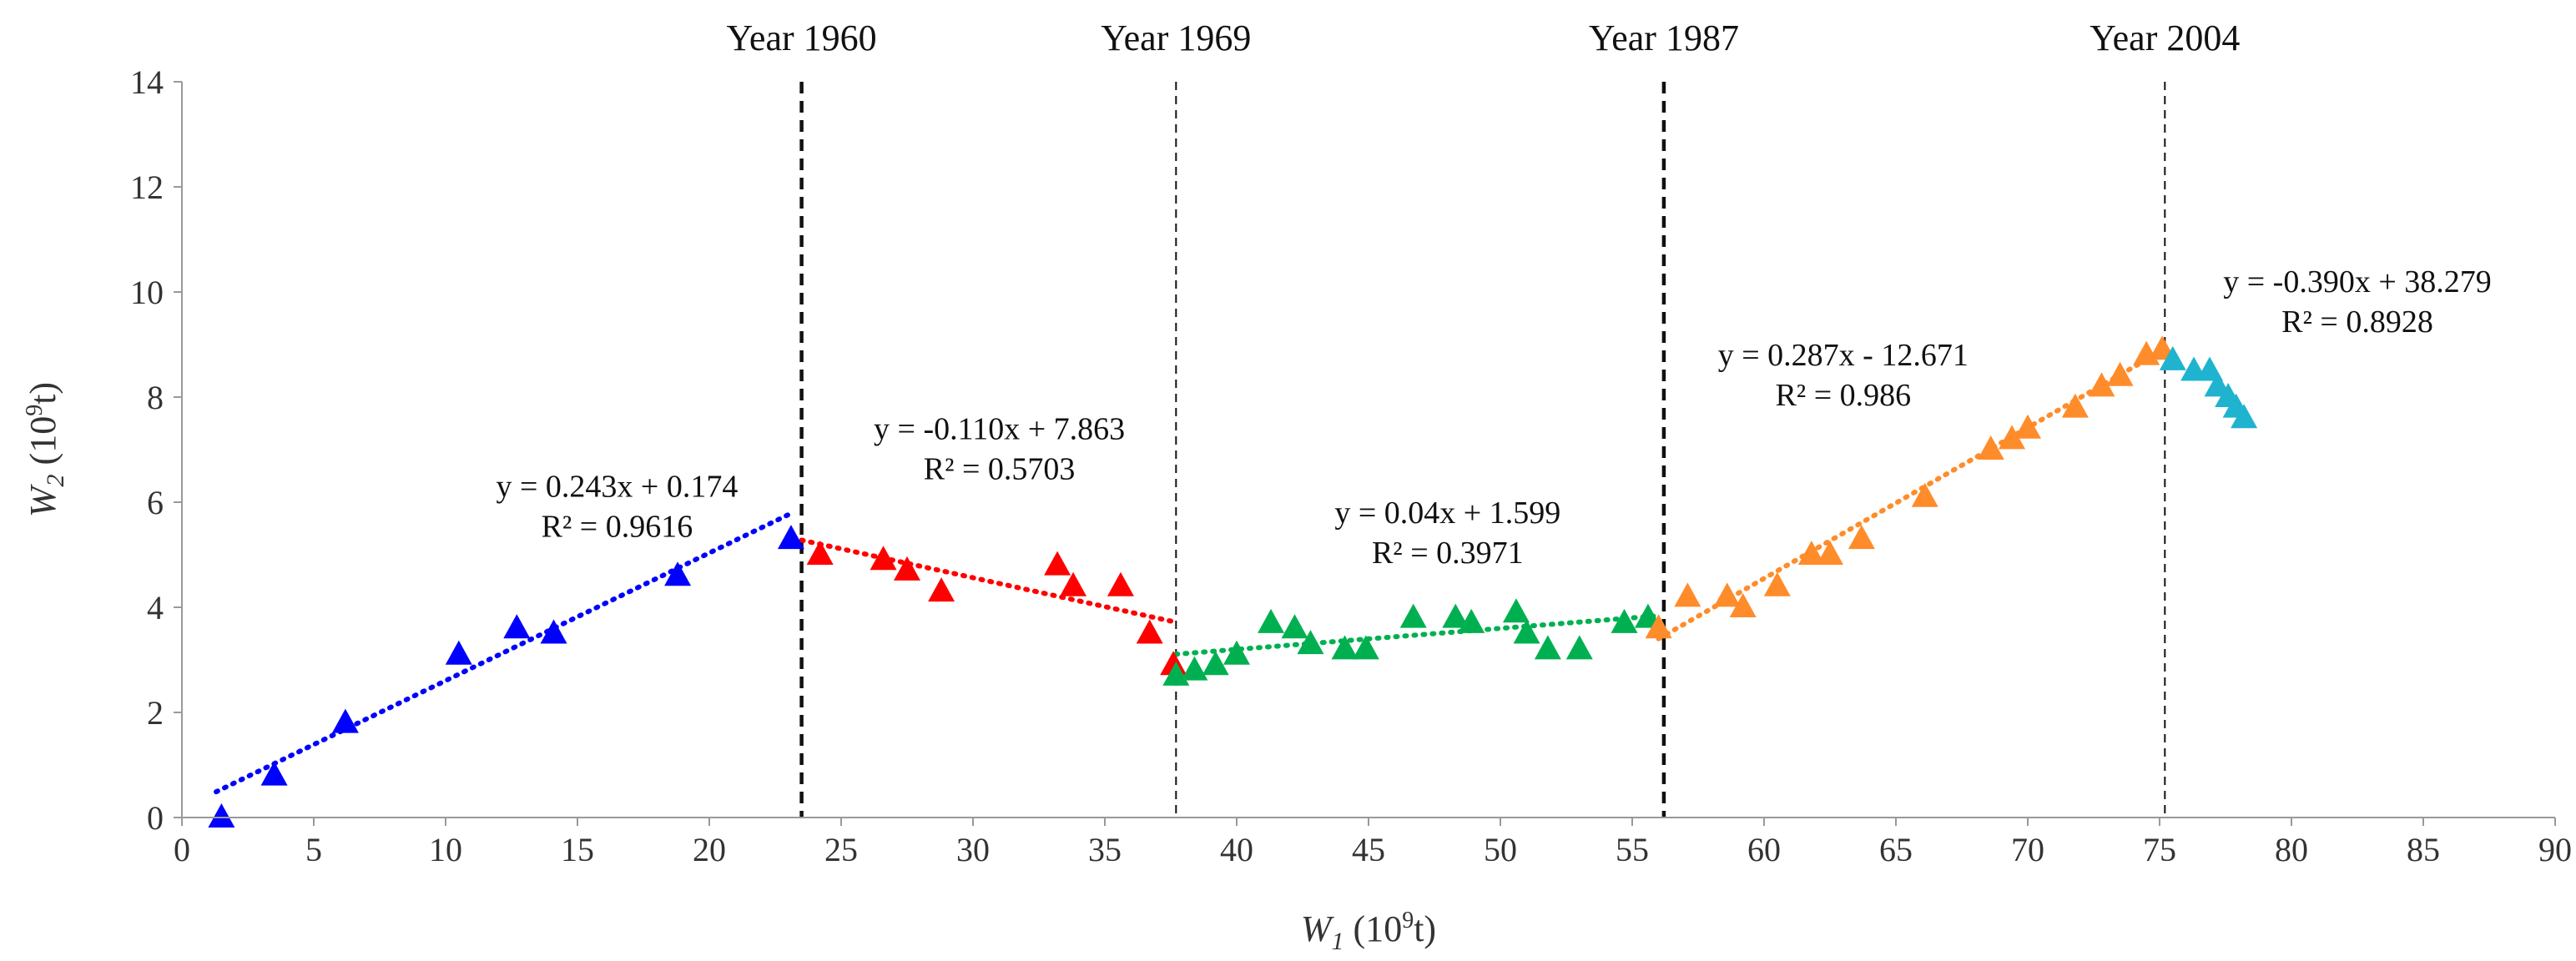 Image resolution: width=2576 pixels, height=961 pixels. Describe the element at coordinates (155, 818) in the screenshot. I see `y-tick-label: 0` at that location.